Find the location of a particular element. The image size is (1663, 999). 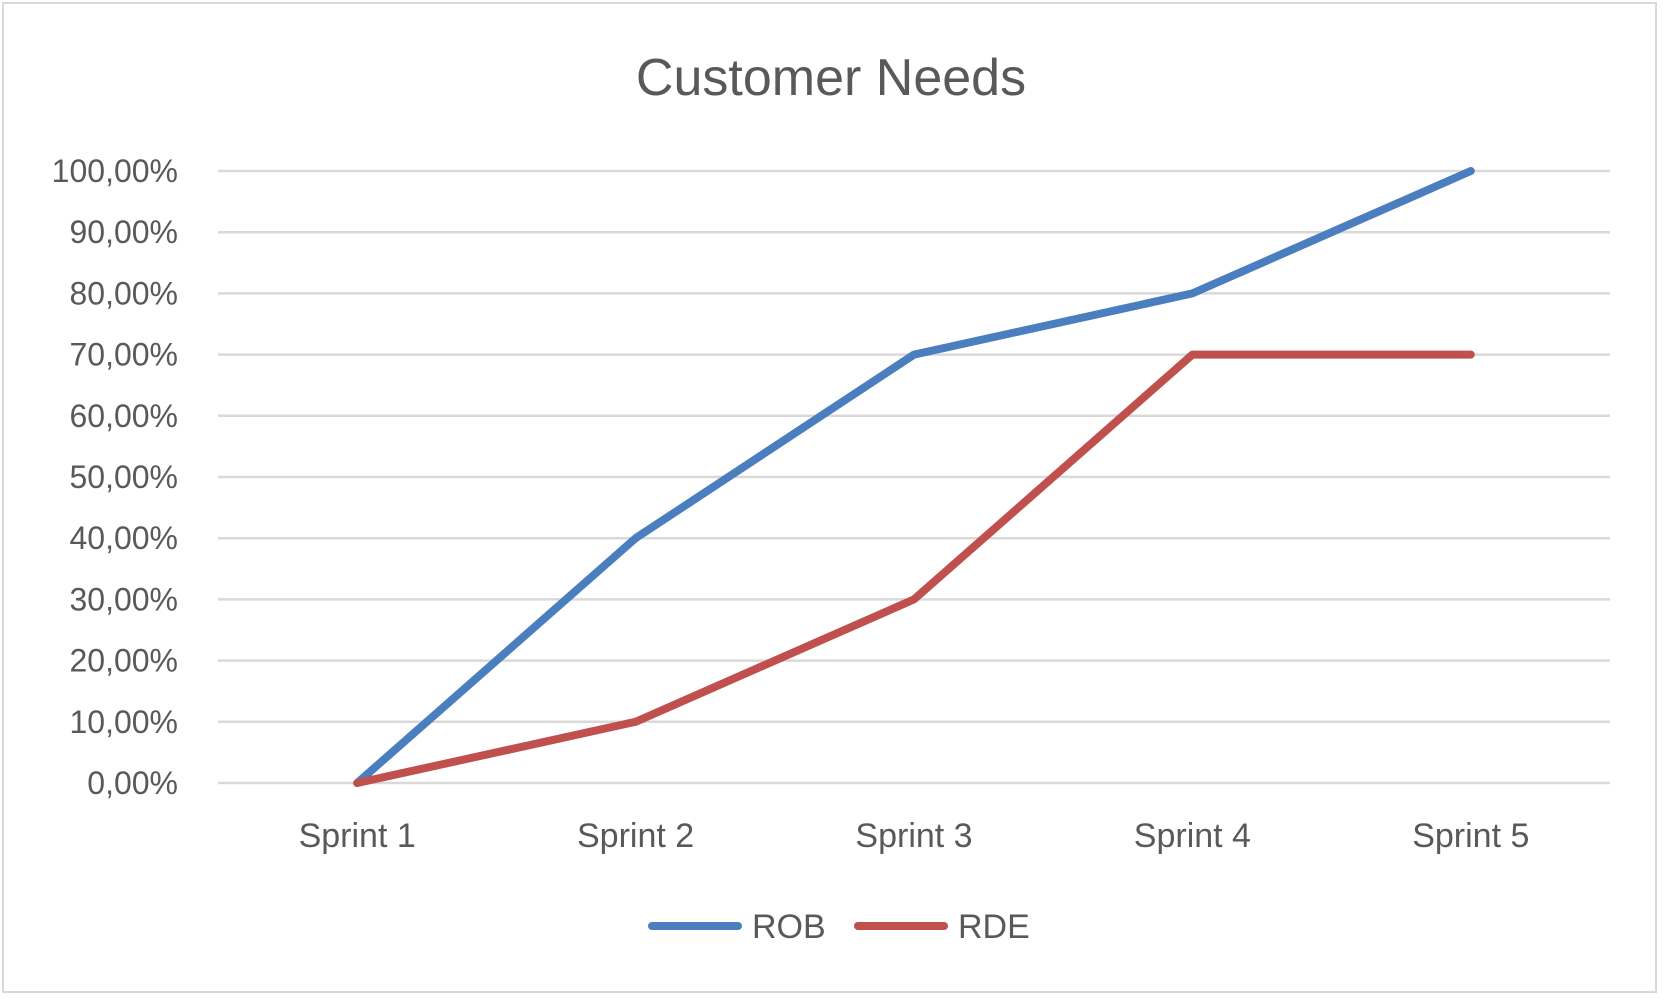

chart-title: Customer Needs is located at coordinates (831, 78).